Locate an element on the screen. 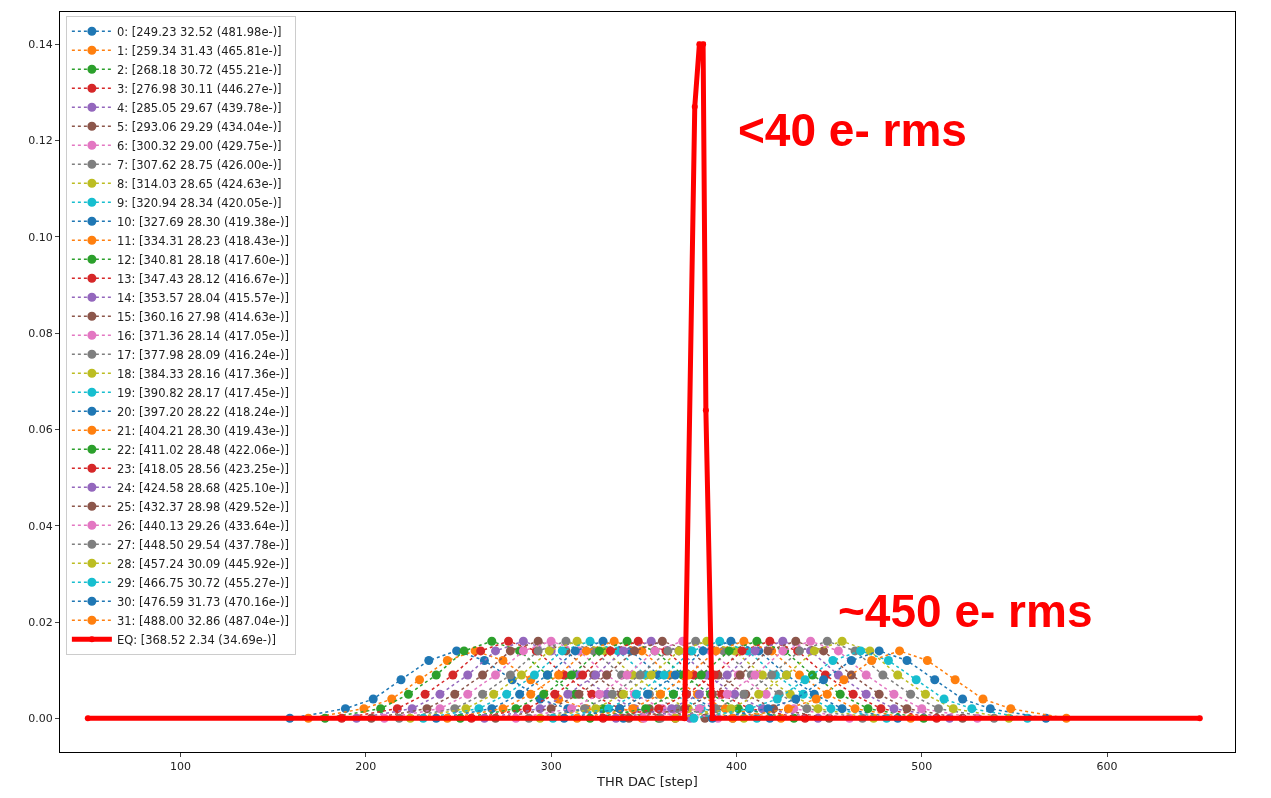  legend-label: 16: [371.36 28.14 (417.05e-)] is located at coordinates (202, 335).